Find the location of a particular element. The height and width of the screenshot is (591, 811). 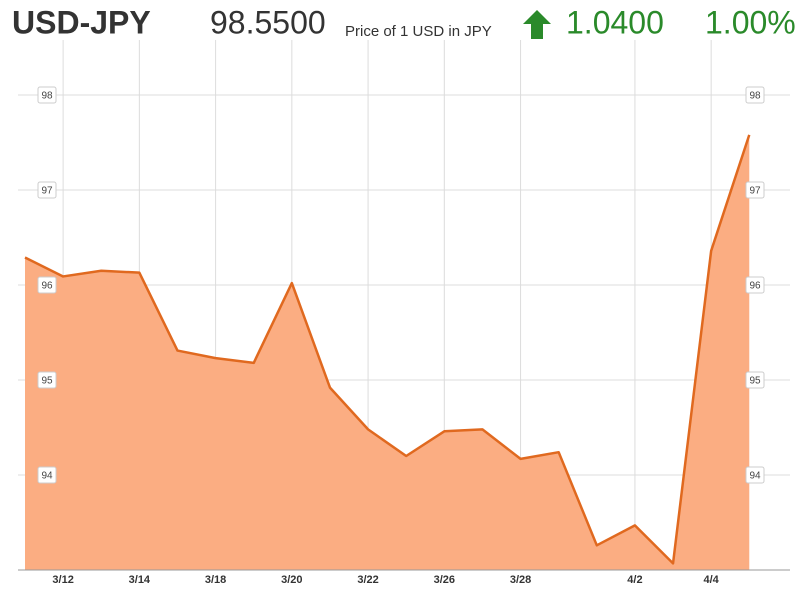

symbol: USD-JPY is located at coordinates (81, 22).